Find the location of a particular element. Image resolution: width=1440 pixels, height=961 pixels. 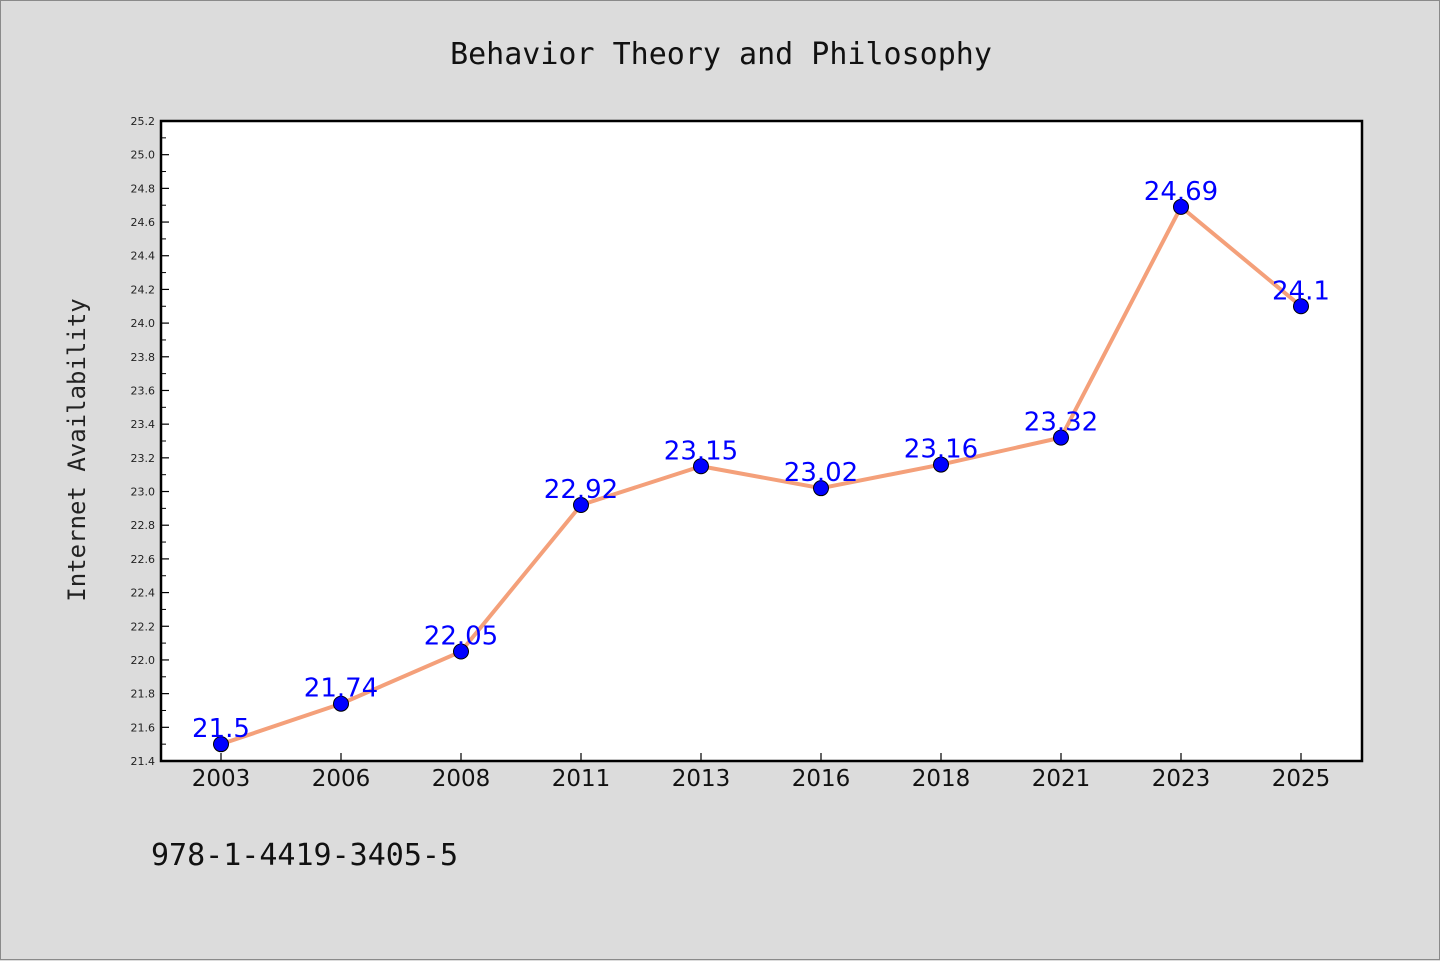

x-tick-label: 2025 is located at coordinates (1301, 779).